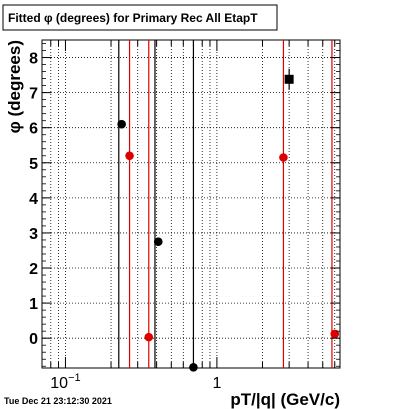 This screenshot has width=400, height=409. Describe the element at coordinates (74, 378) in the screenshot. I see `x-tick-exponent: −1` at that location.